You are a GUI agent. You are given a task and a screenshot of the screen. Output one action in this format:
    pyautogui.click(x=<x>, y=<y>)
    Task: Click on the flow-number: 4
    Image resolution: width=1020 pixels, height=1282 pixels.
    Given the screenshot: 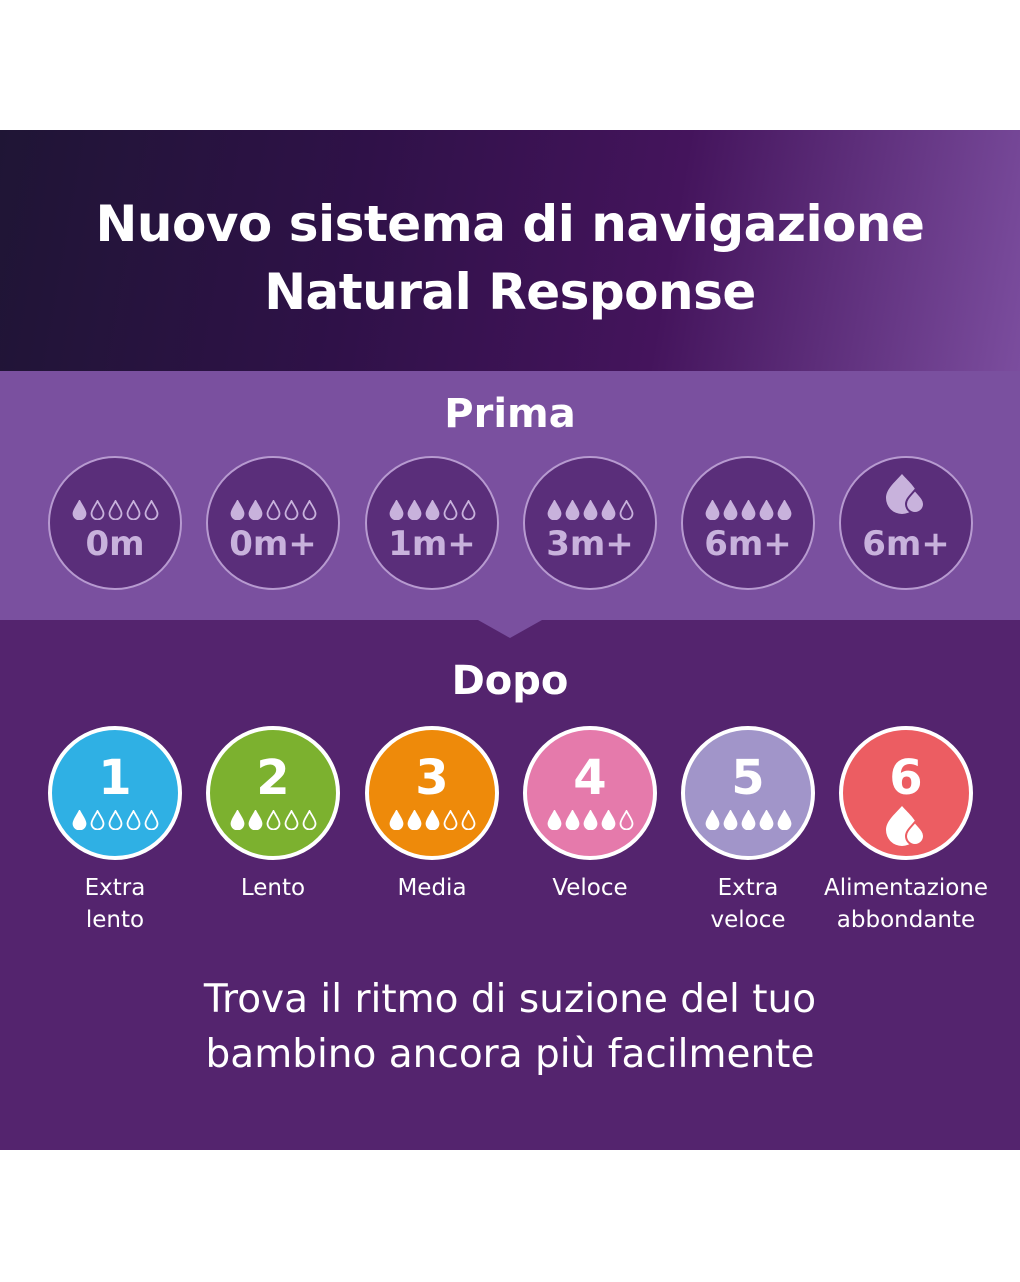 What is the action you would take?
    pyautogui.click(x=590, y=778)
    